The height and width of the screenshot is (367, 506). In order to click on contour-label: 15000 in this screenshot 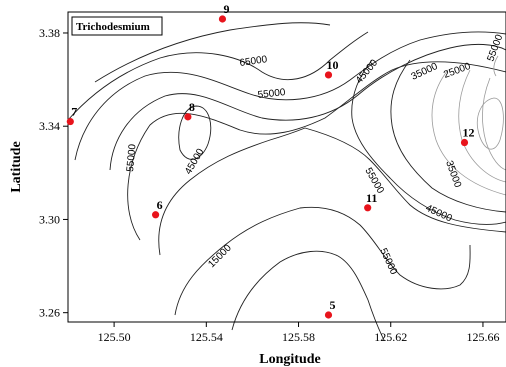, I will do `click(220, 256)`.